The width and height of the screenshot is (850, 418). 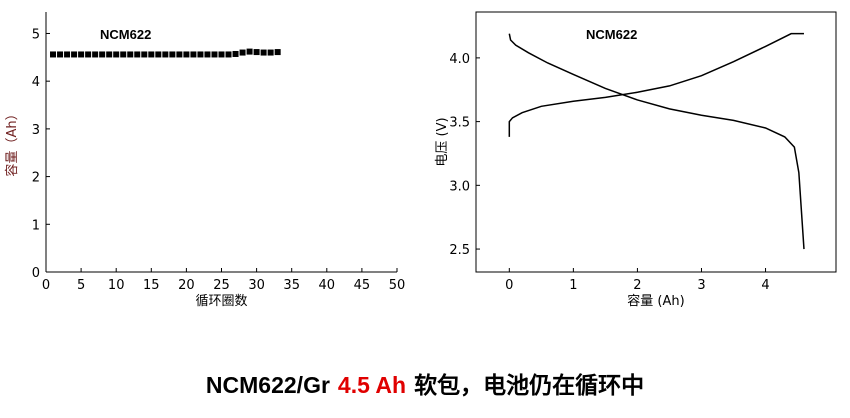 What do you see at coordinates (267, 385) in the screenshot?
I see `caption-text: NCM622/Gr` at bounding box center [267, 385].